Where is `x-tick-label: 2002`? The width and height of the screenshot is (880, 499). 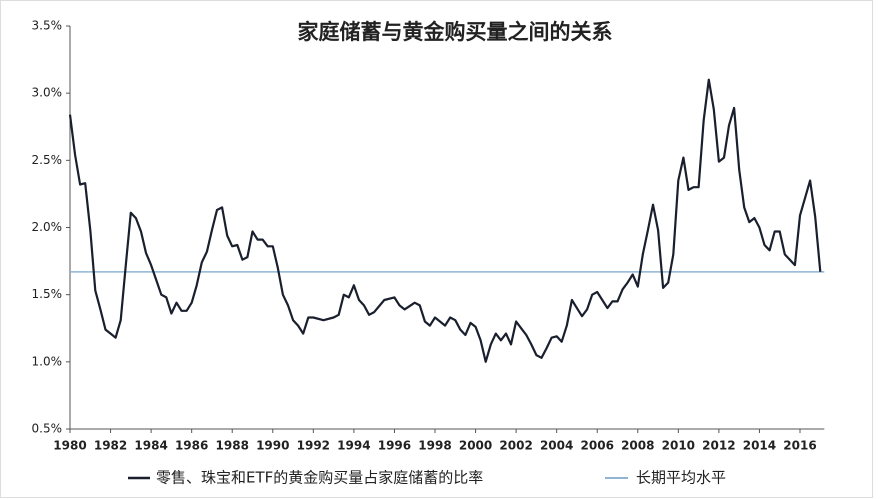
x-tick-label: 2002 is located at coordinates (515, 446).